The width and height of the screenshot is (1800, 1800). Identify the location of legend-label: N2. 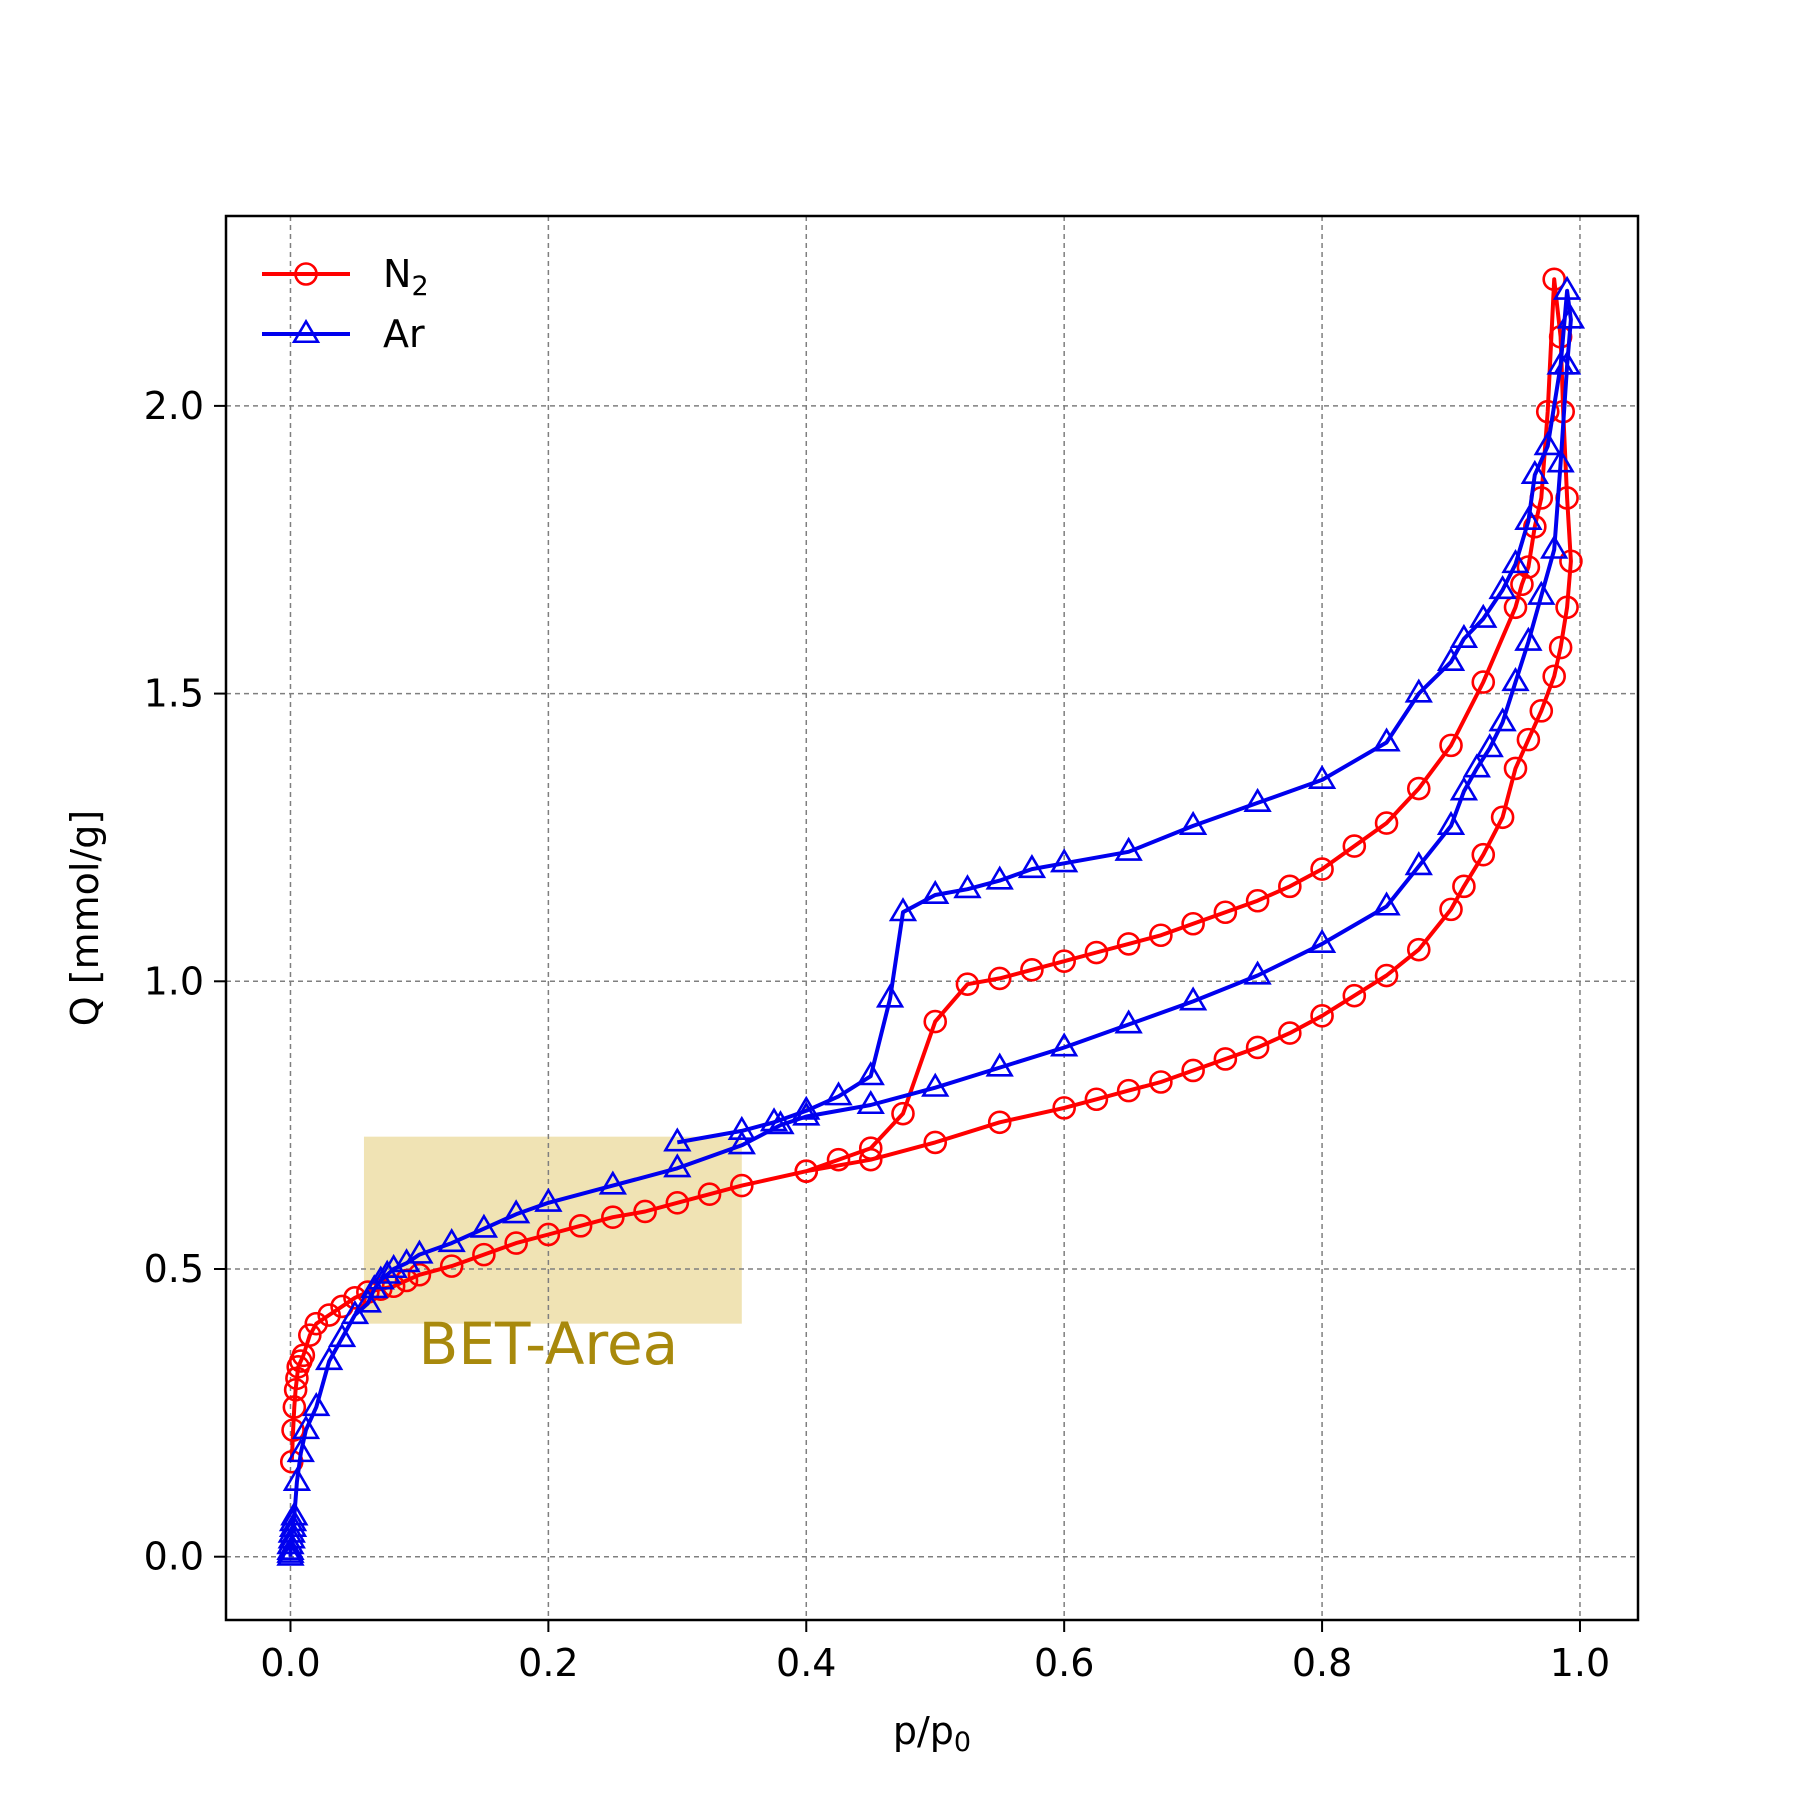
(406, 277).